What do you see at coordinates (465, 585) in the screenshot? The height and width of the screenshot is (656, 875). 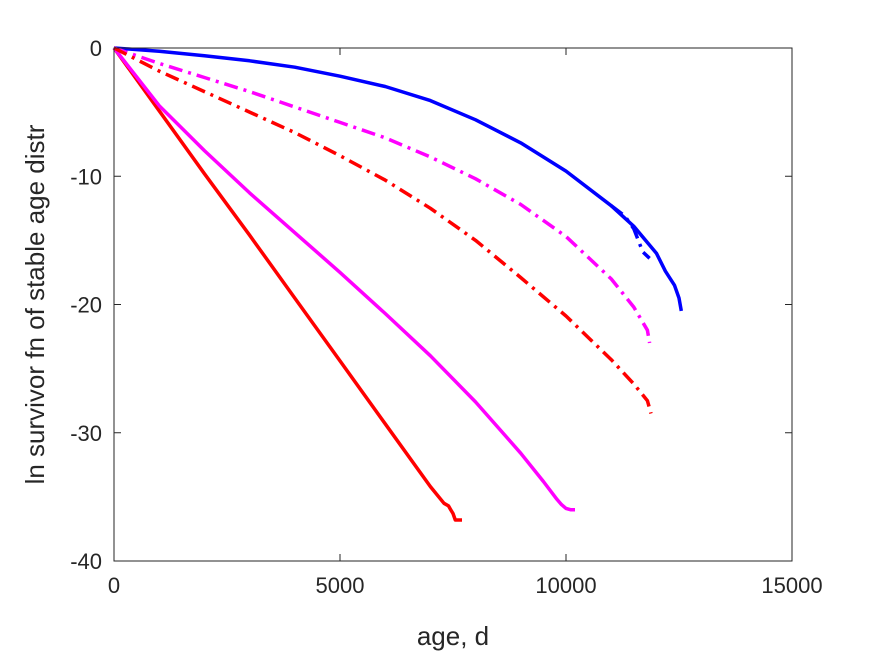 I see `x-axis-tick-labels: 0 5000 10000 15000` at bounding box center [465, 585].